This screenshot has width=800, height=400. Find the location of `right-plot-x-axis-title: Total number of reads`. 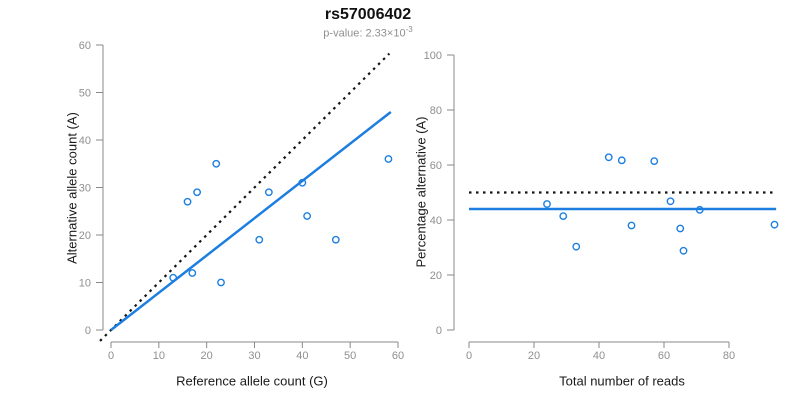

right-plot-x-axis-title: Total number of reads is located at coordinates (622, 381).